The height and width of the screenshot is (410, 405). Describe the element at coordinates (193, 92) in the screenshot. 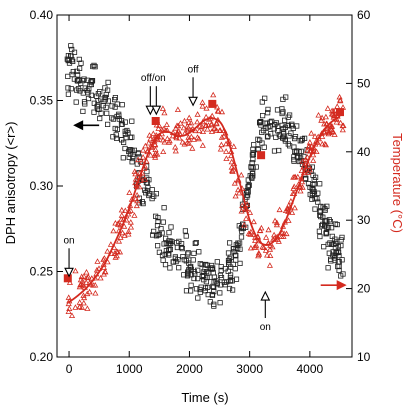

I see `annotation-arrow` at that location.